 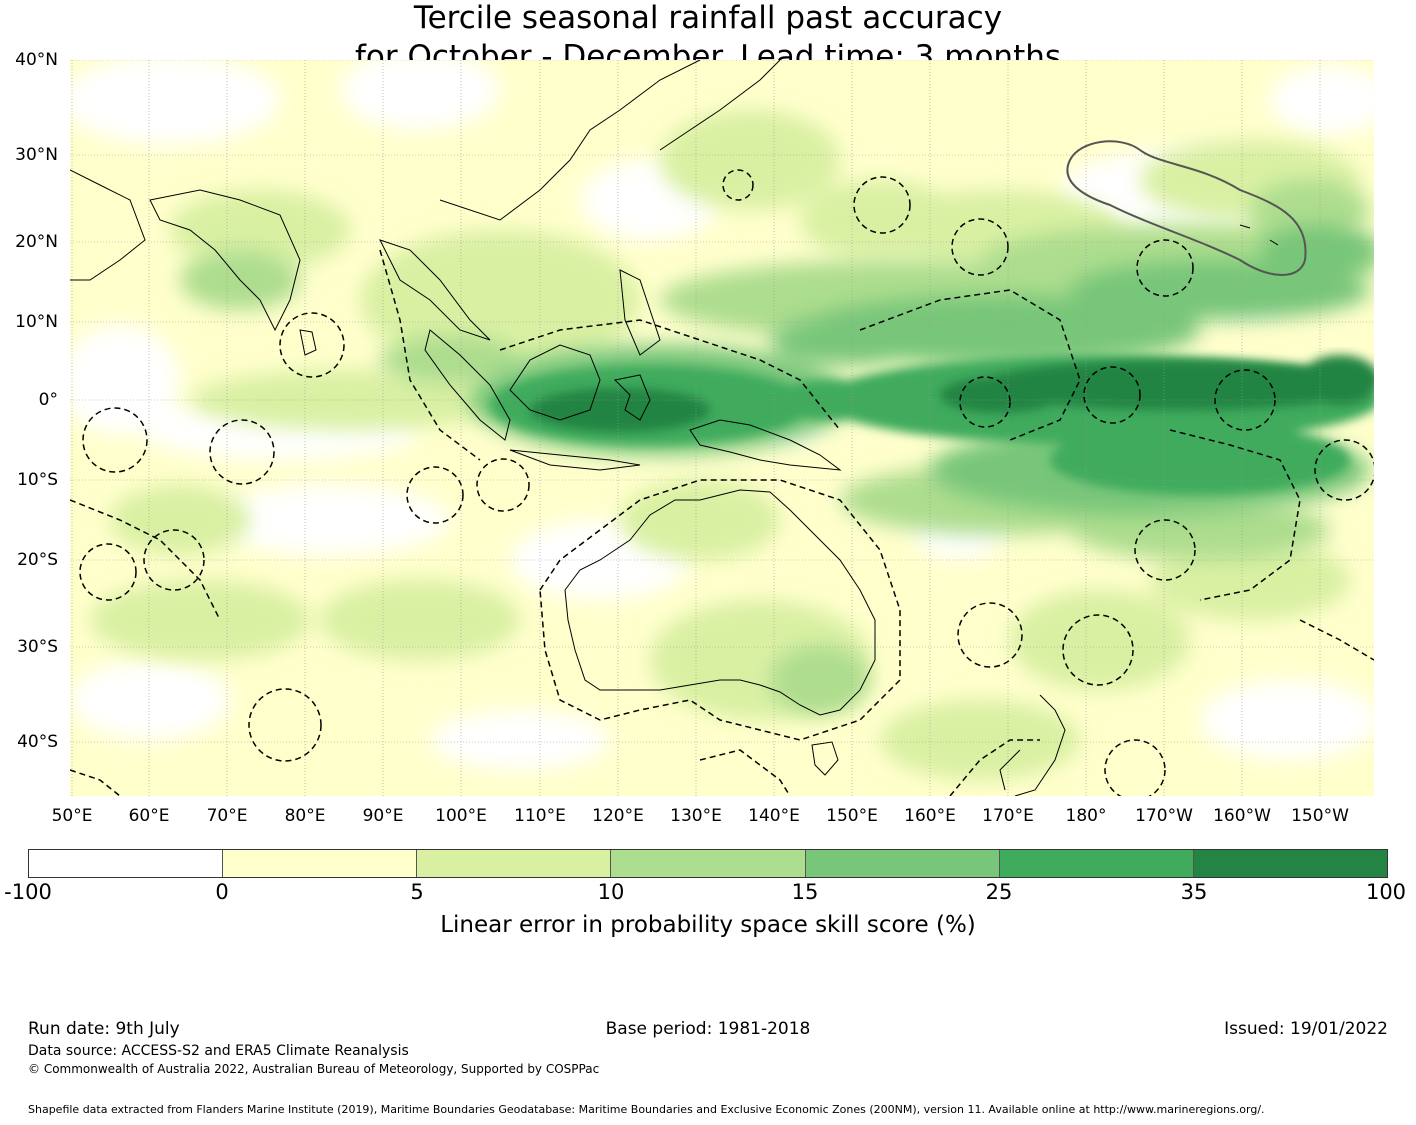 I want to click on lat-label-20n: 20°N, so click(x=36, y=242).